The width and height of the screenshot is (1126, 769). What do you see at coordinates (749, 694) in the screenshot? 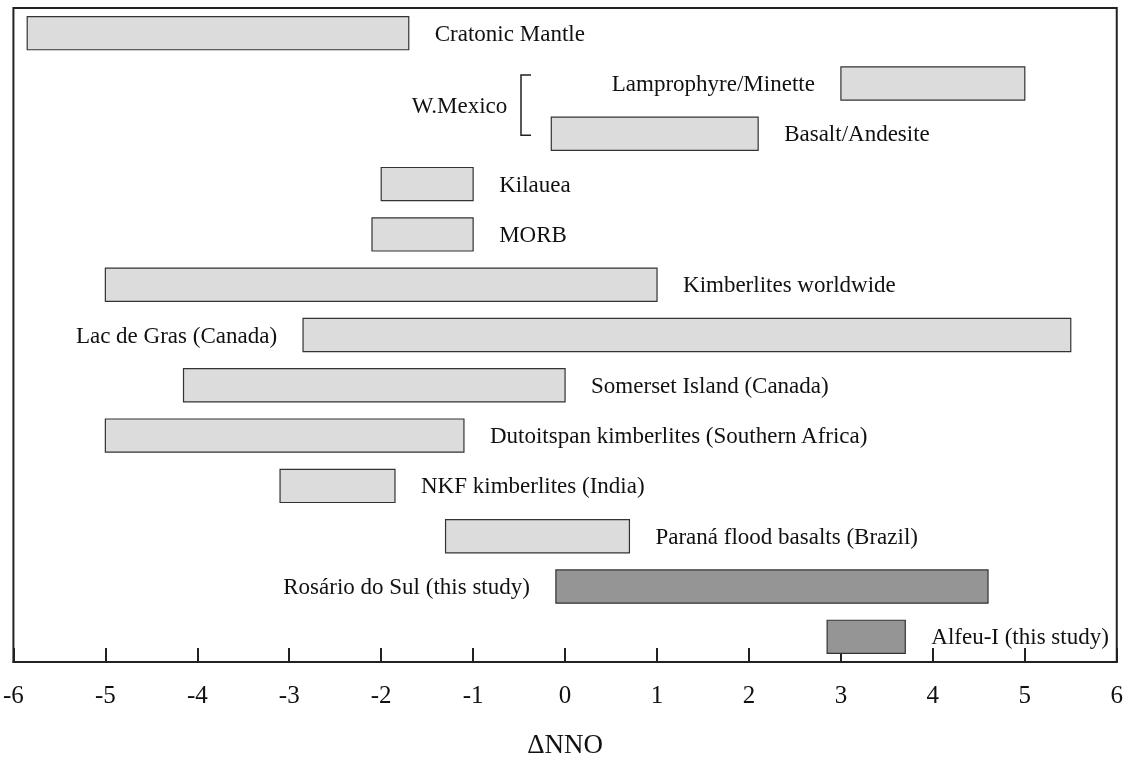
I see `x-tick-label: 2` at bounding box center [749, 694].